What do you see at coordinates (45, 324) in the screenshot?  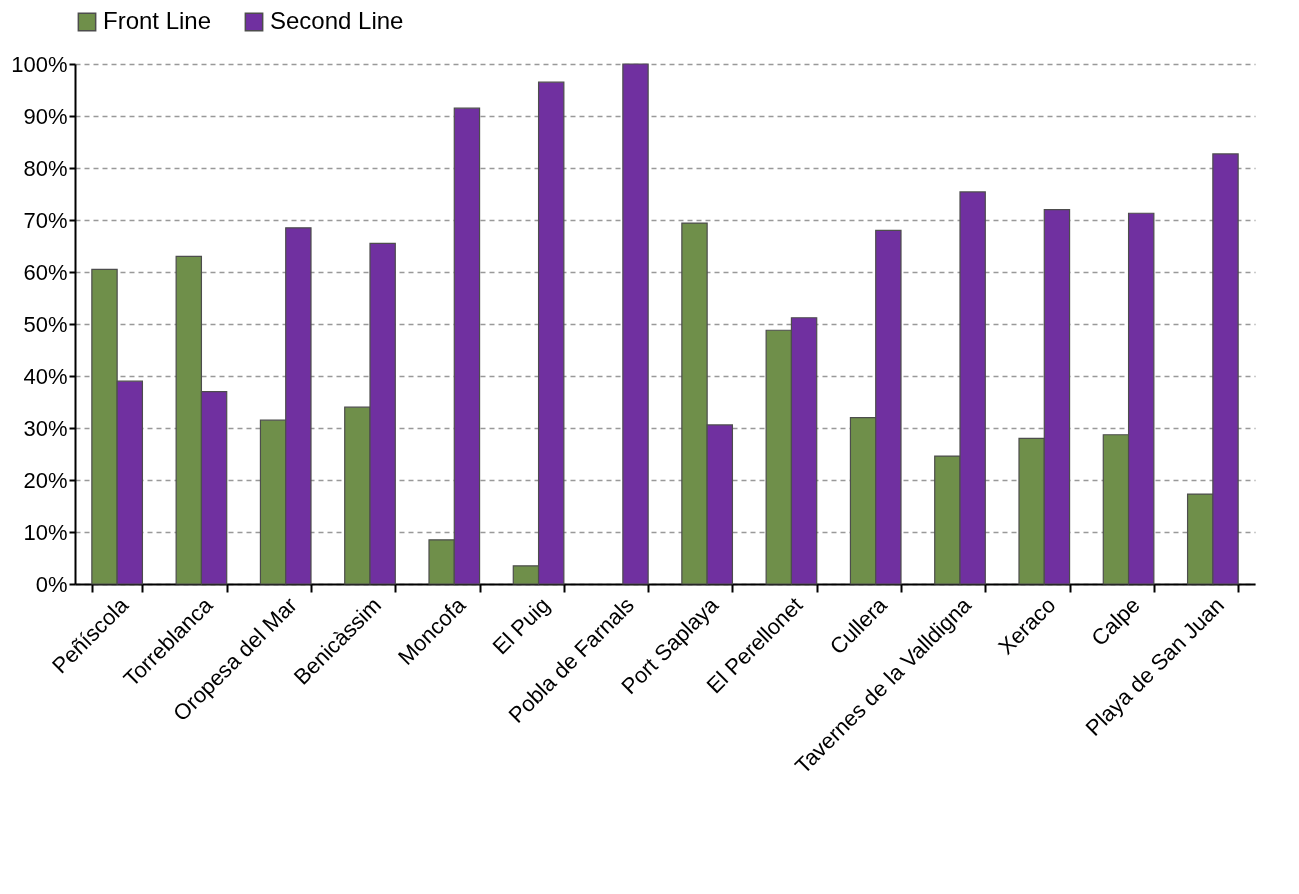 I see `y-tick-label: 50%` at bounding box center [45, 324].